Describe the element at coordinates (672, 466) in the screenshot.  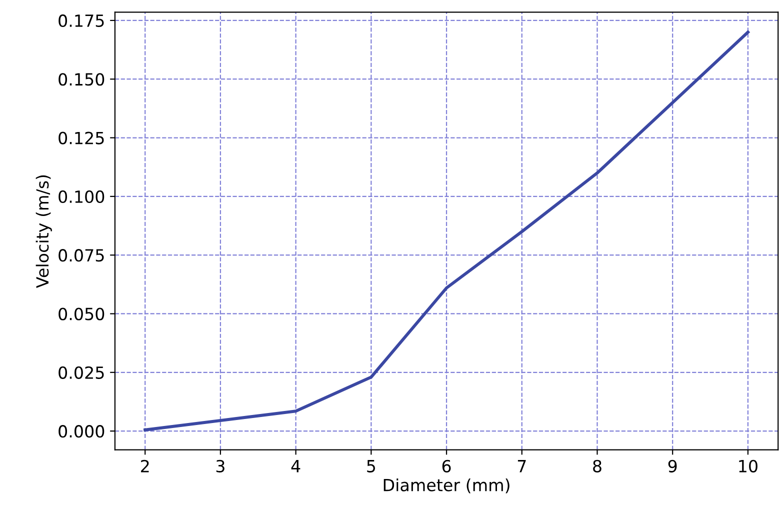
I see `x-tick-label: 9` at that location.